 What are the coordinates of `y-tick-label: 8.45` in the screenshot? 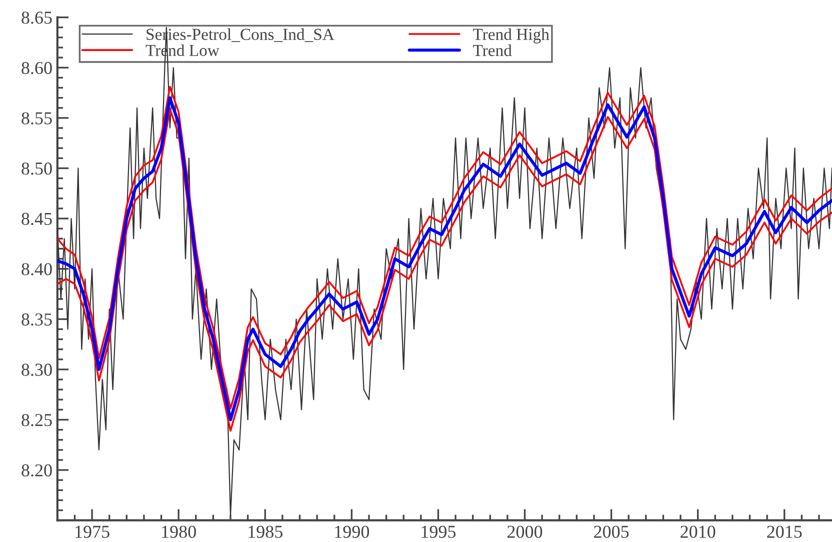 It's located at (37, 219).